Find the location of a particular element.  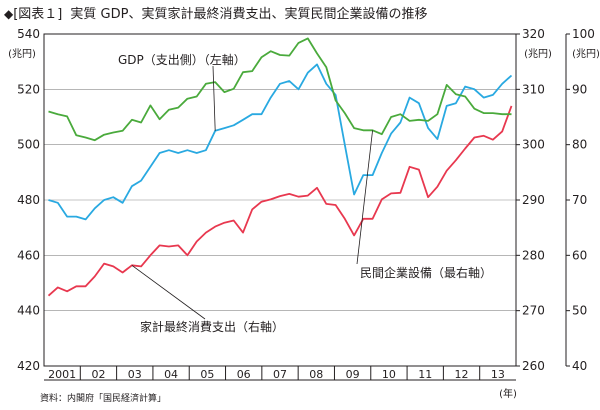

left-axis-ticks: 420 440 460 480 500 520 540 is located at coordinates (28, 200).